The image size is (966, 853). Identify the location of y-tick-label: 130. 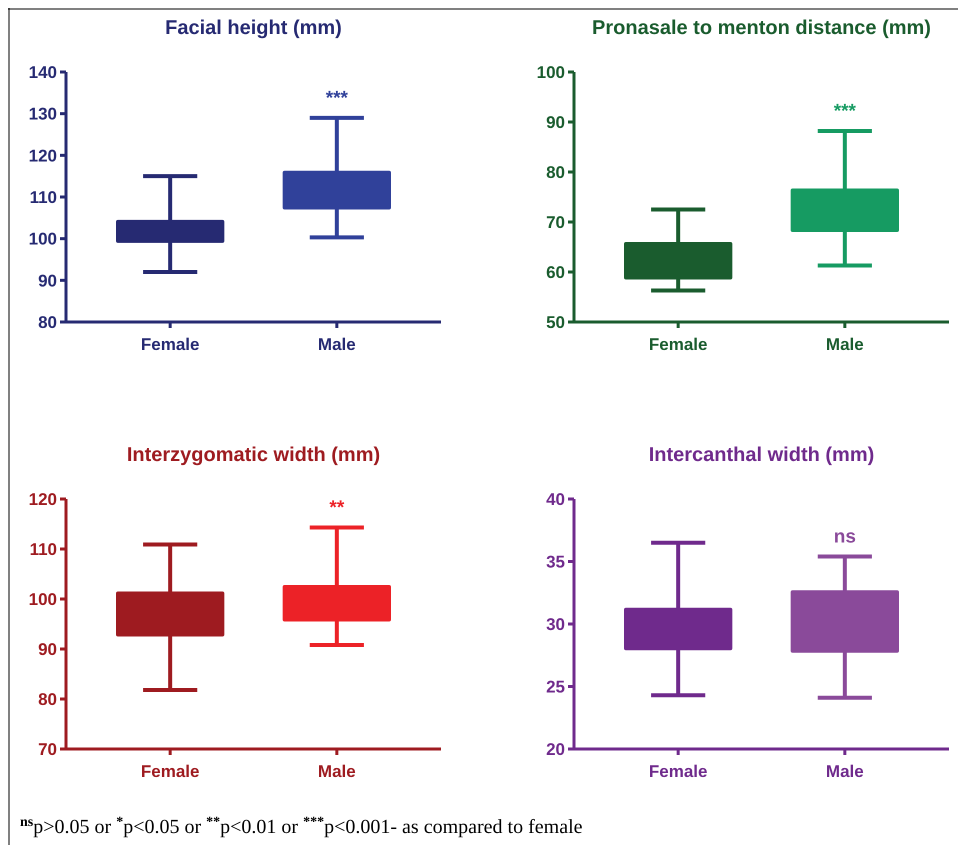
(42, 114).